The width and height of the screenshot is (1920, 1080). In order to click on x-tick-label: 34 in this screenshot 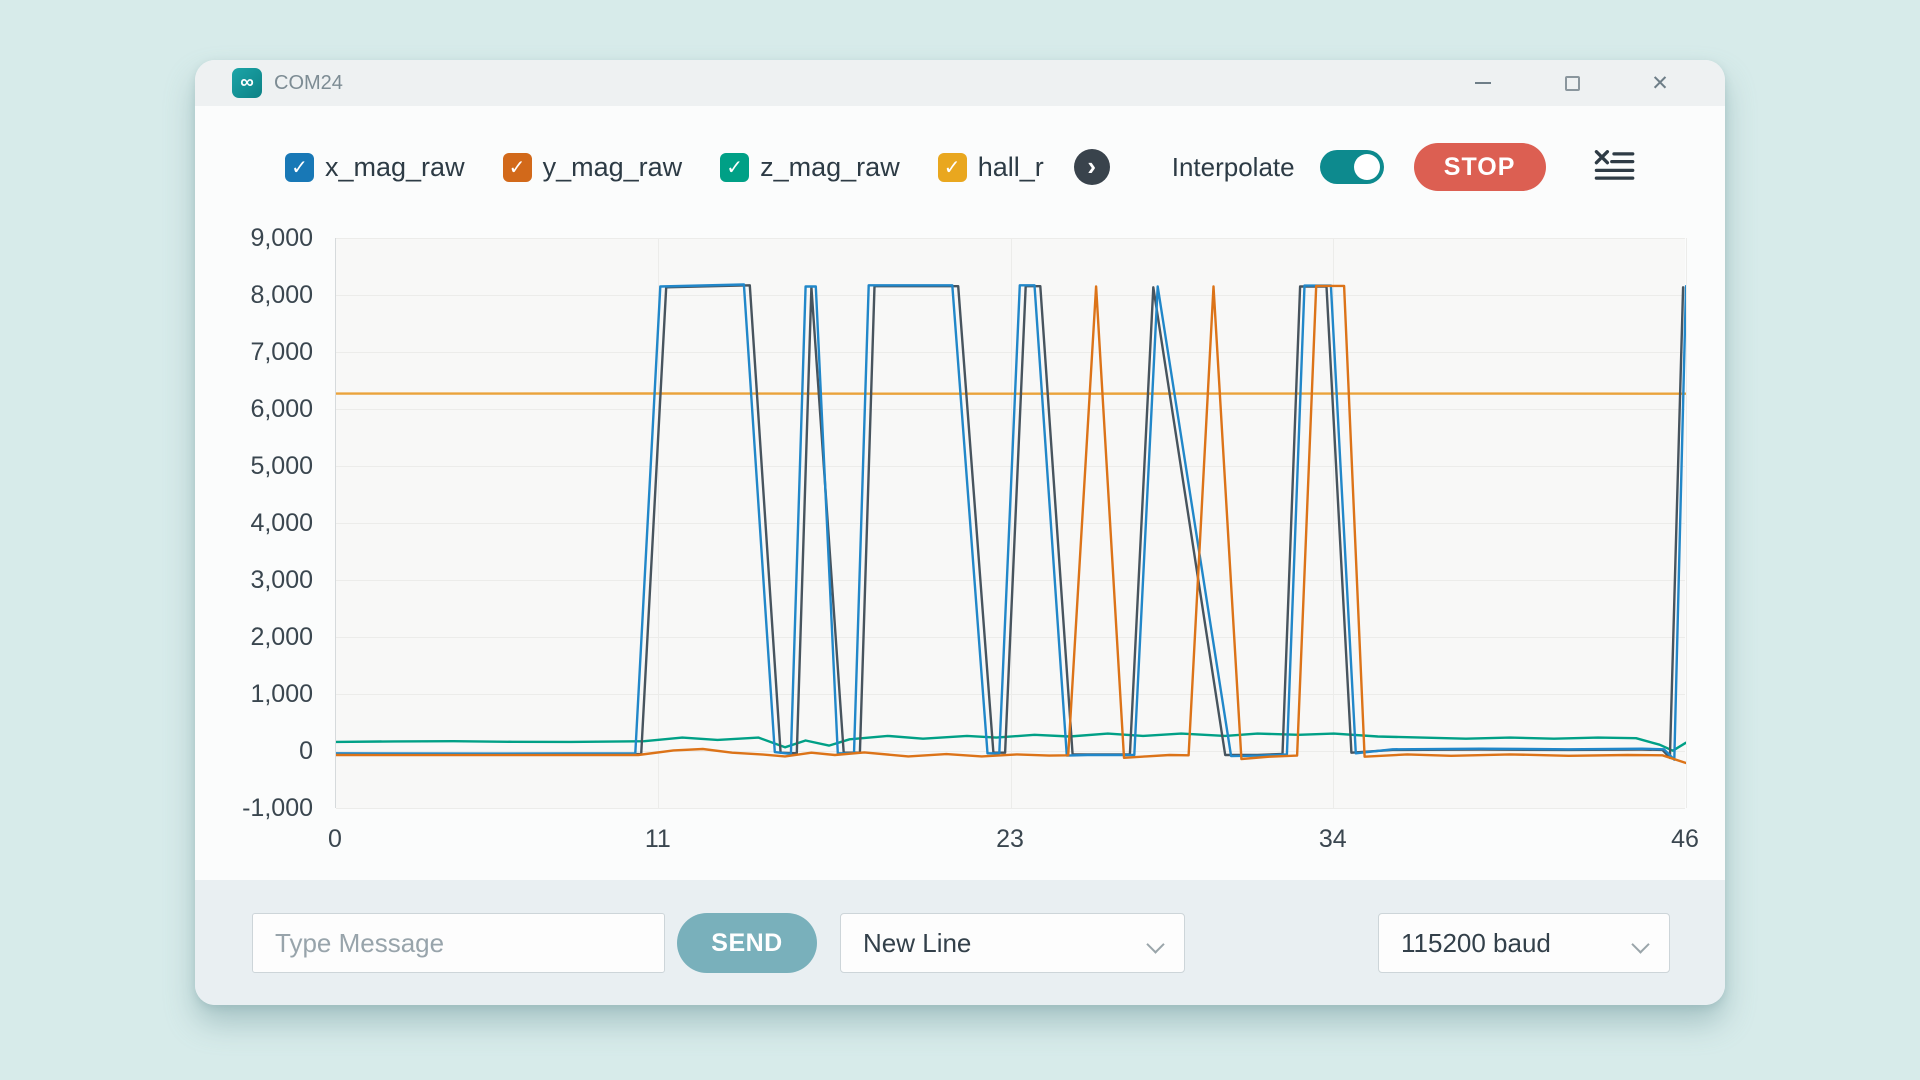, I will do `click(1332, 839)`.